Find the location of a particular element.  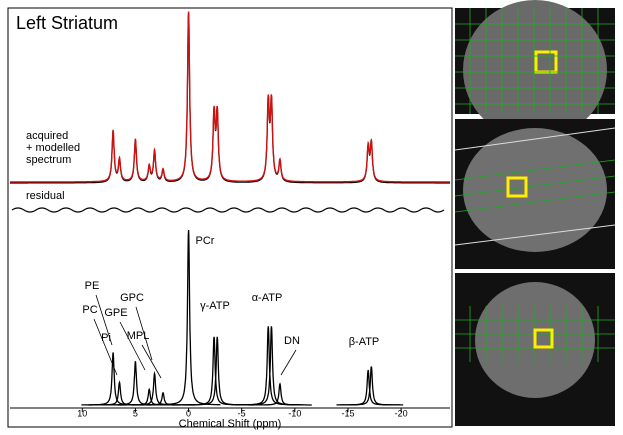

trace-label: residual is located at coordinates (45, 196).